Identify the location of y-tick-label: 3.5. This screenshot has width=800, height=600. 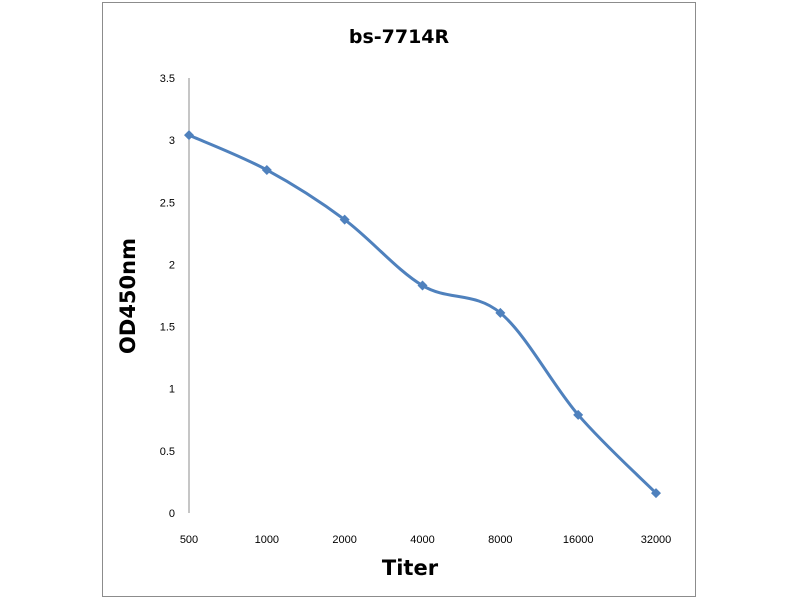
(167, 79).